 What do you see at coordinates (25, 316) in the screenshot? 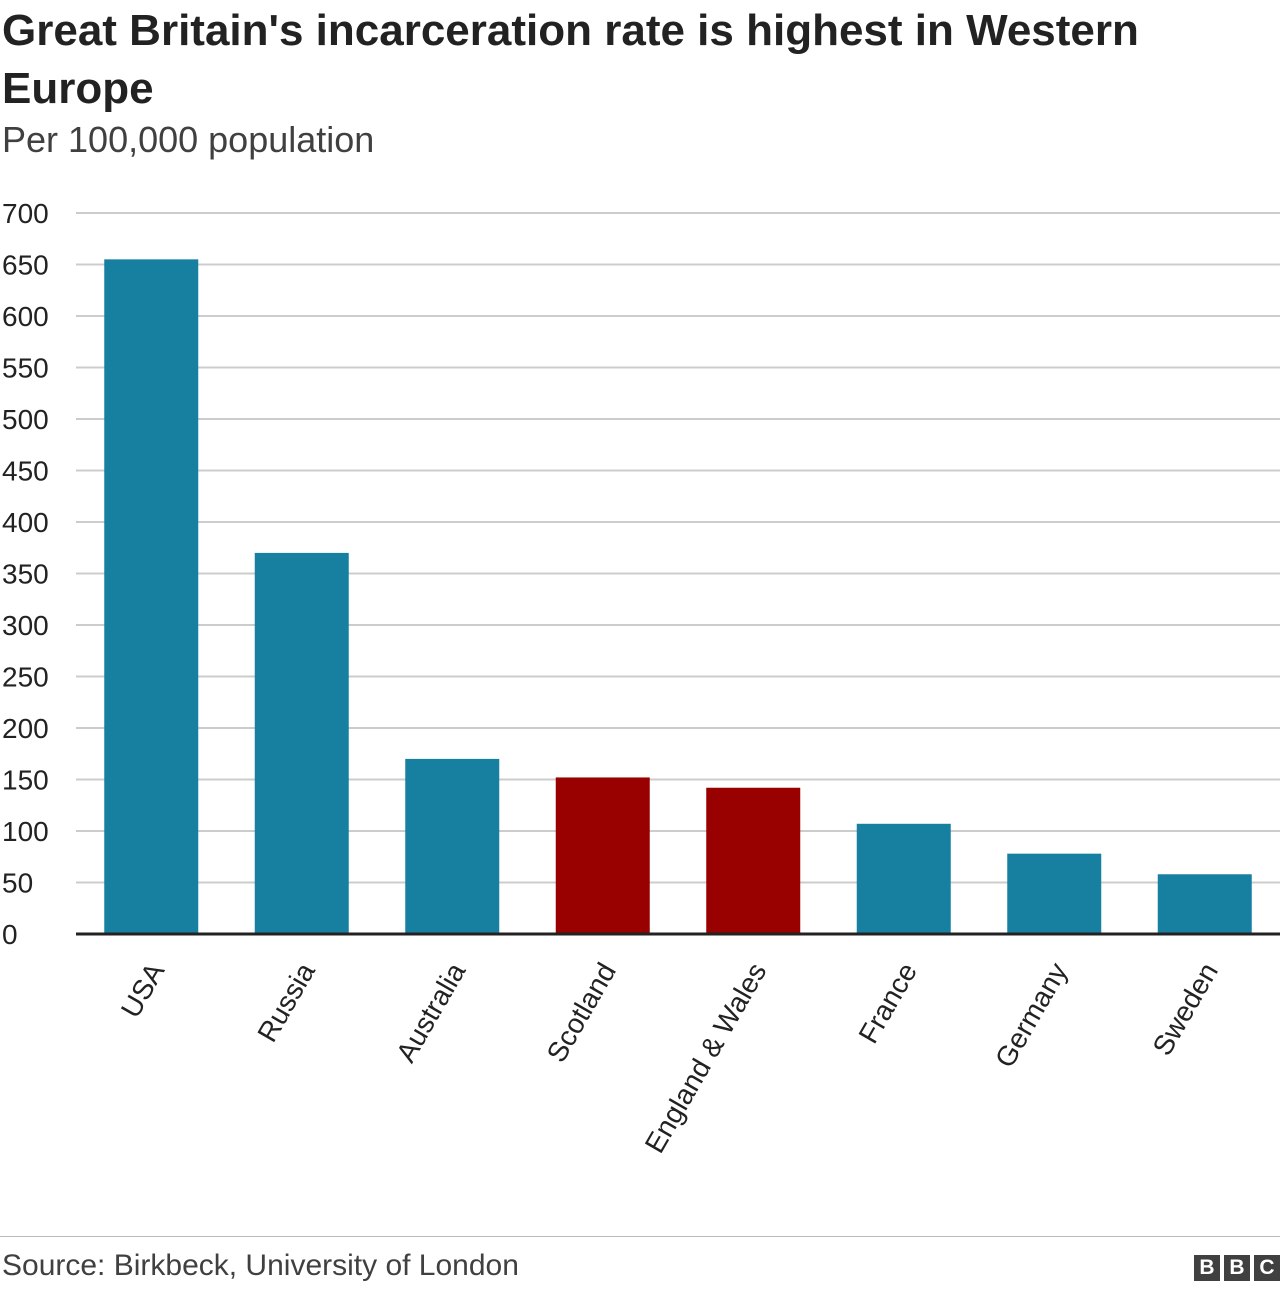
I see `y-tick-label: 600` at bounding box center [25, 316].